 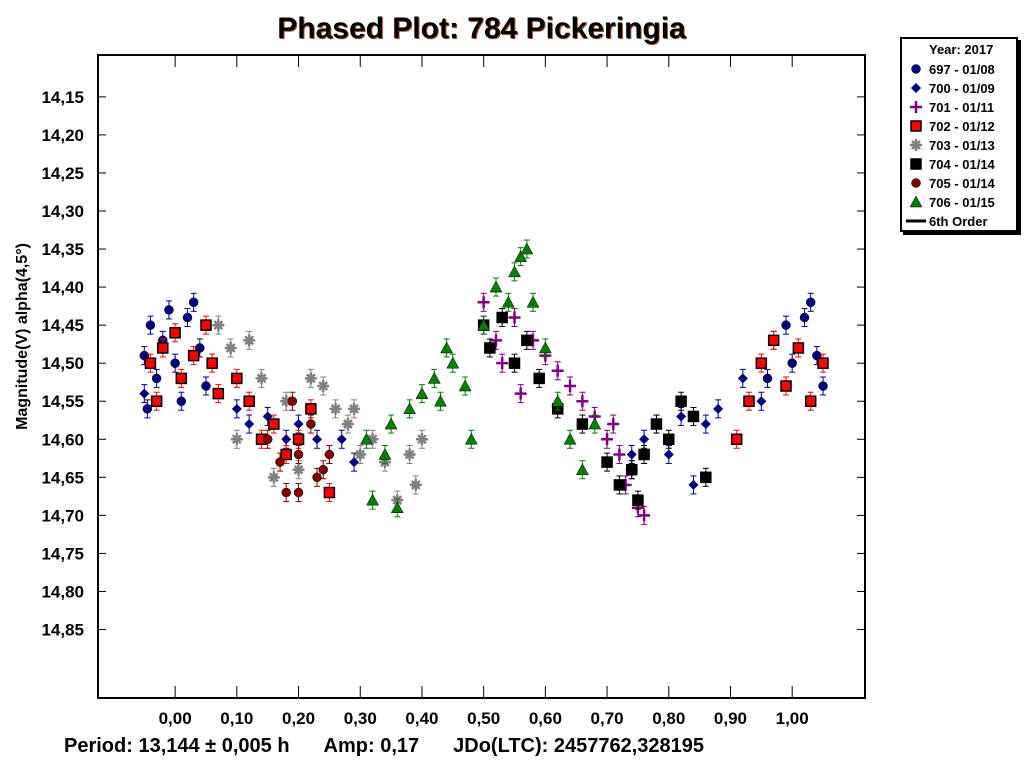 What do you see at coordinates (950, 88) in the screenshot?
I see `legend-item: 700 - 01/09` at bounding box center [950, 88].